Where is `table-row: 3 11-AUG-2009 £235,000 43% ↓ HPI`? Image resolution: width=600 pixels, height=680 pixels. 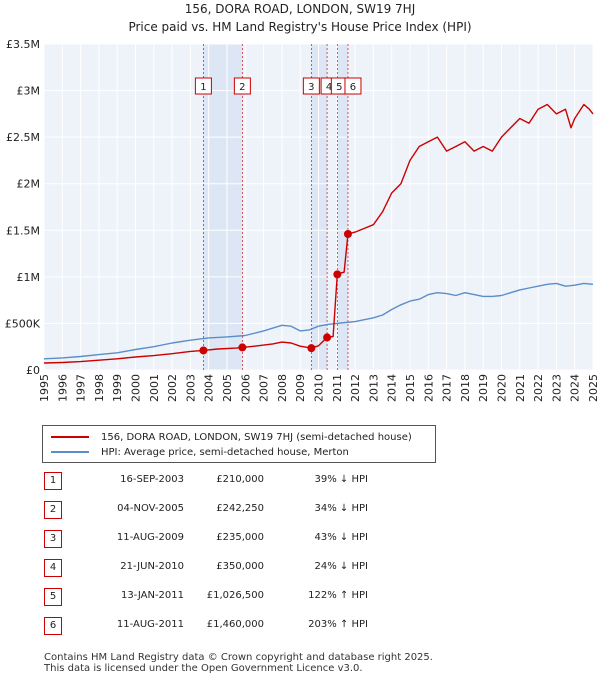
table-row: 3 11-AUG-2009 £235,000 43% ↓ HPI is located at coordinates (314, 539).